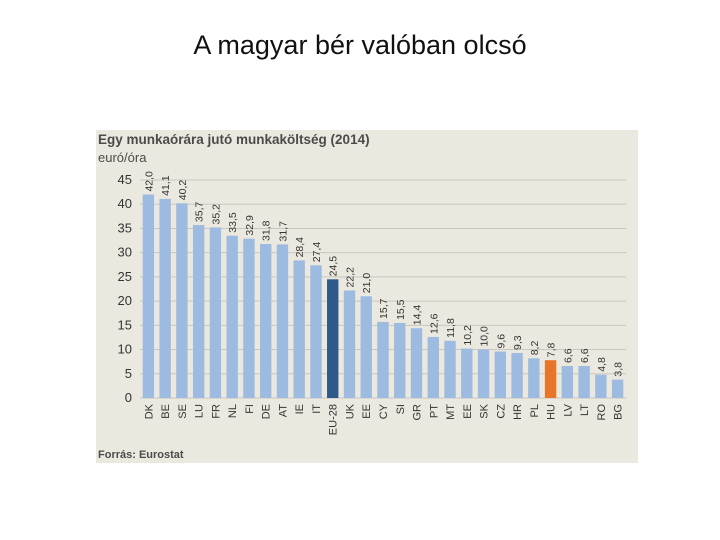 Image resolution: width=720 pixels, height=540 pixels. I want to click on x-tick-label: CY, so click(384, 411).